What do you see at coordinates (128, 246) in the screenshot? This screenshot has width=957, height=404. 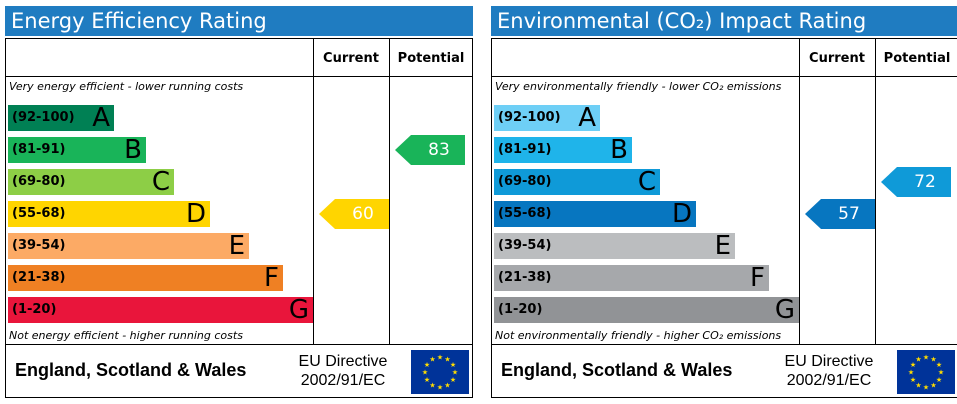 I see `rating-band-e: (39-54) E` at bounding box center [128, 246].